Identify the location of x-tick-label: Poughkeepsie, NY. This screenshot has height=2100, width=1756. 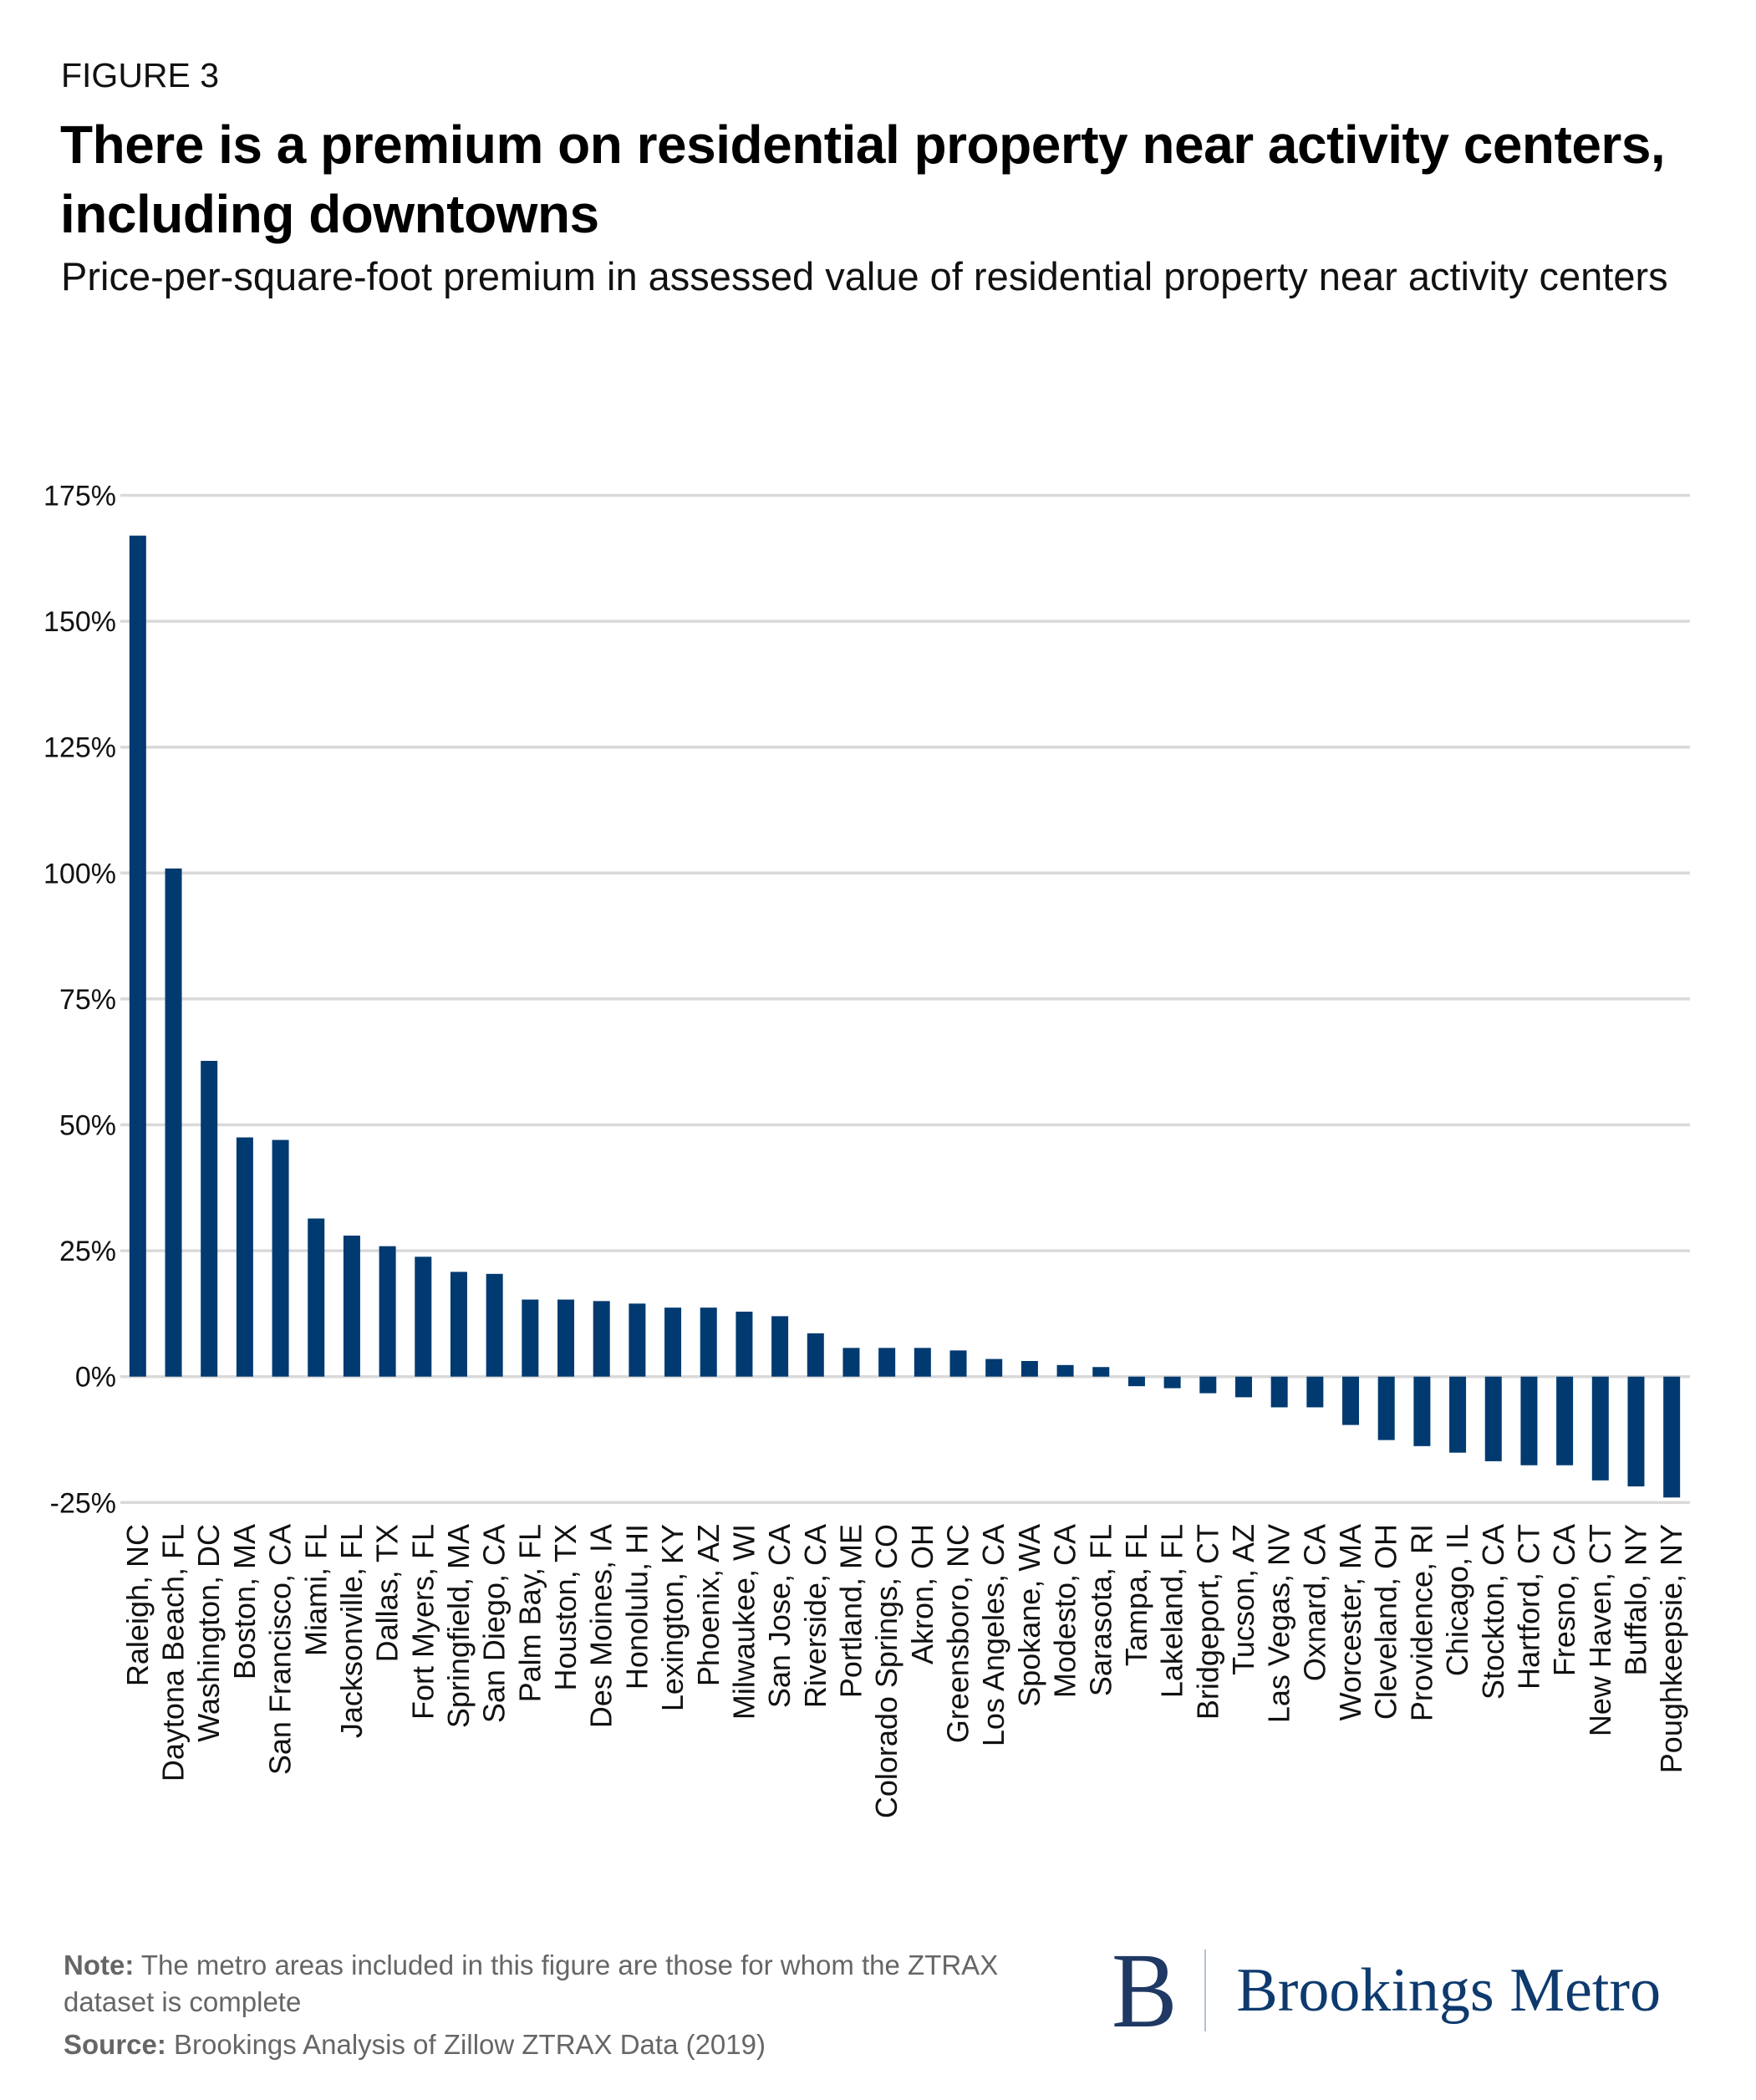
(1671, 1648).